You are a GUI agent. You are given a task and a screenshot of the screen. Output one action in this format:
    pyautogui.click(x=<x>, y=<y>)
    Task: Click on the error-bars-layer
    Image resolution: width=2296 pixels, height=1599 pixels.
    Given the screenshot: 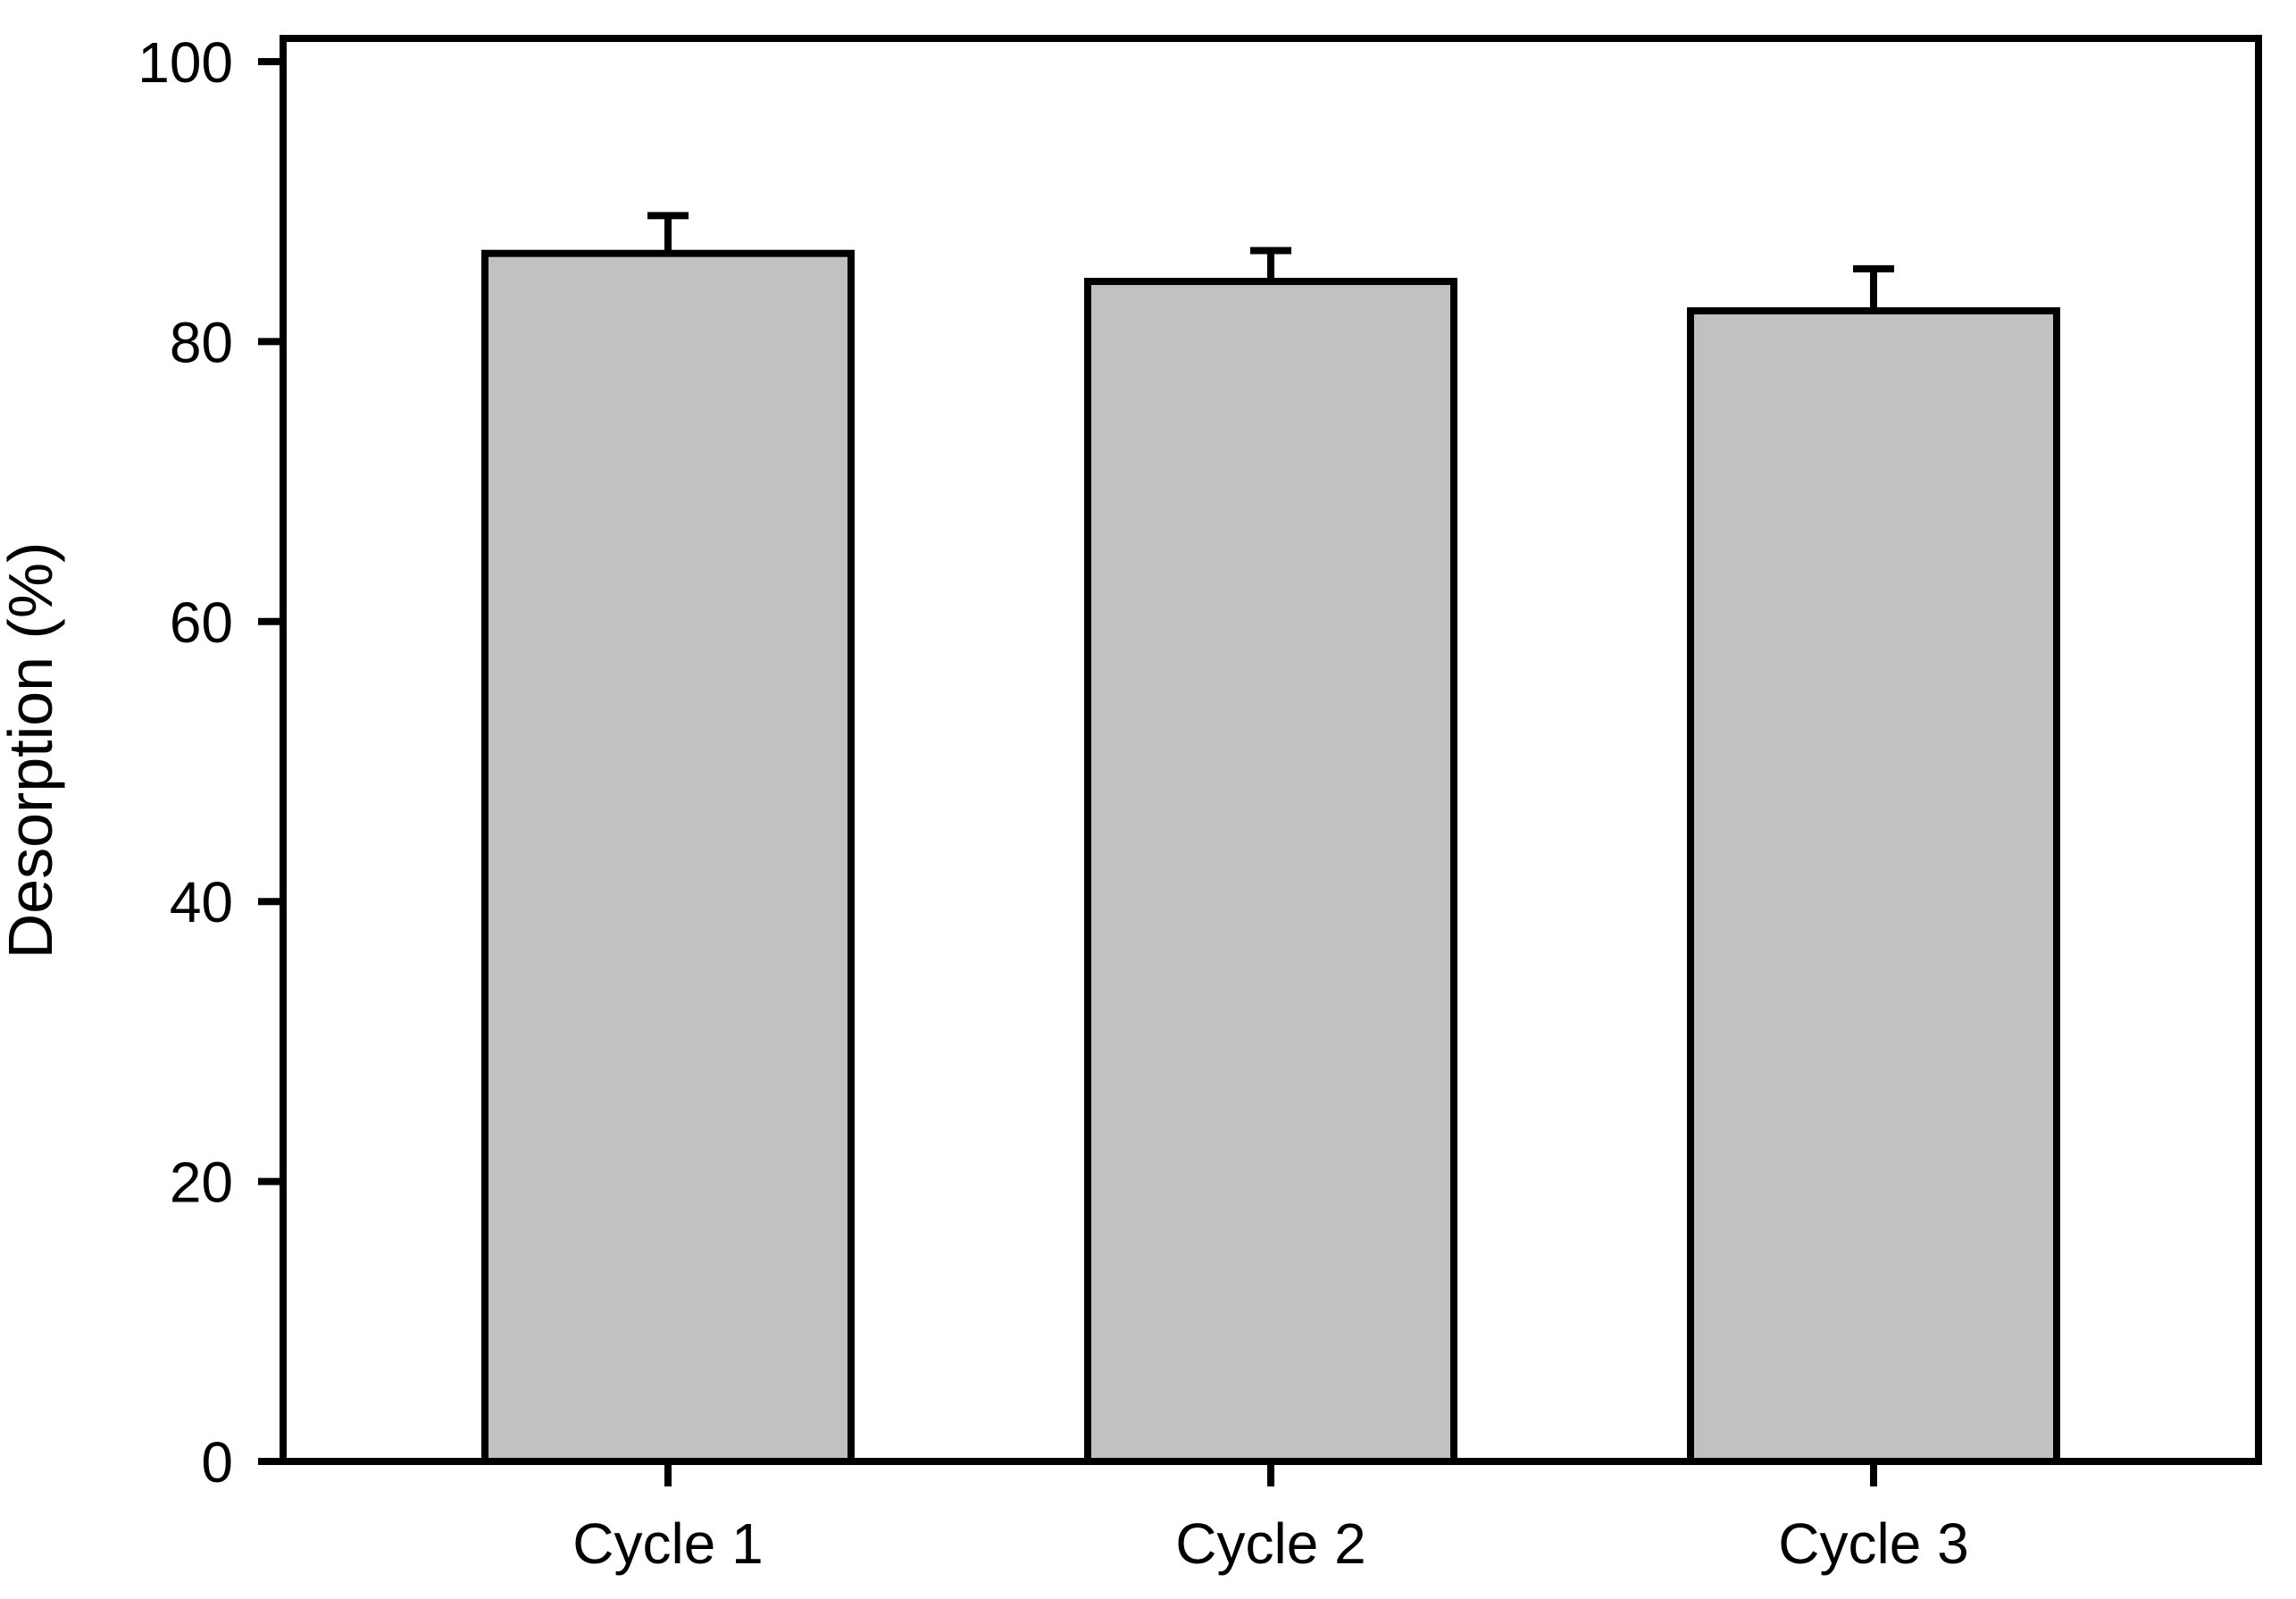 What is the action you would take?
    pyautogui.click(x=1270, y=261)
    